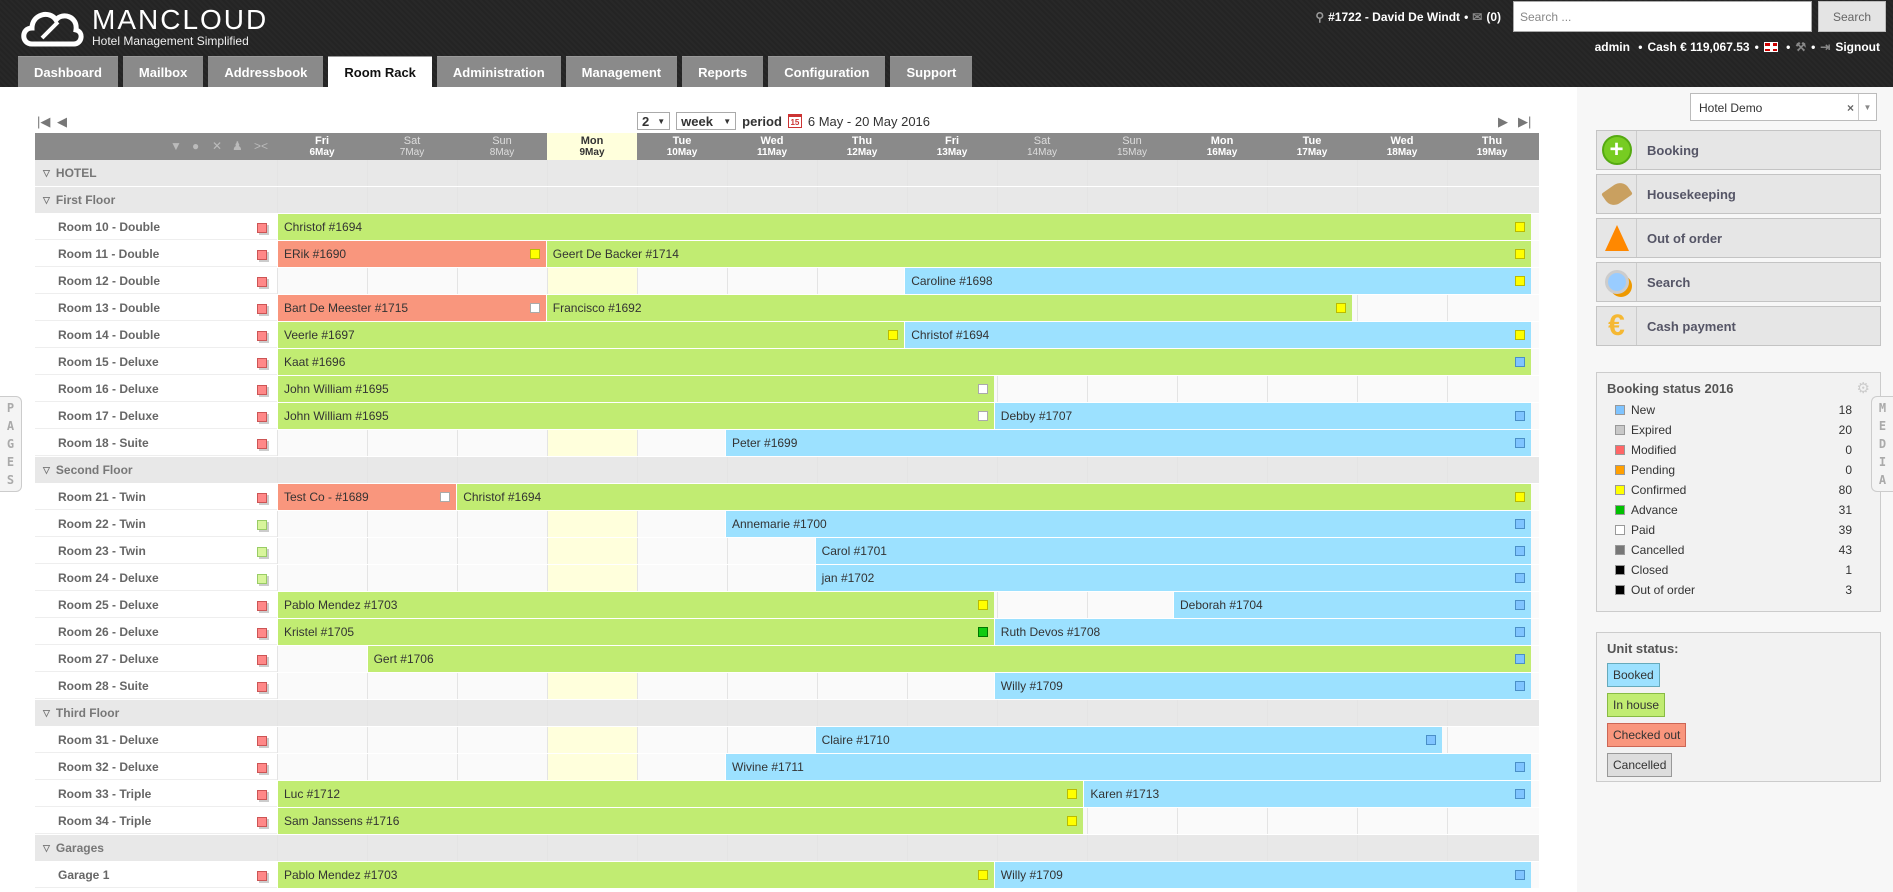  Describe the element at coordinates (156, 821) in the screenshot. I see `unit-label: Room 34 - Triple` at that location.